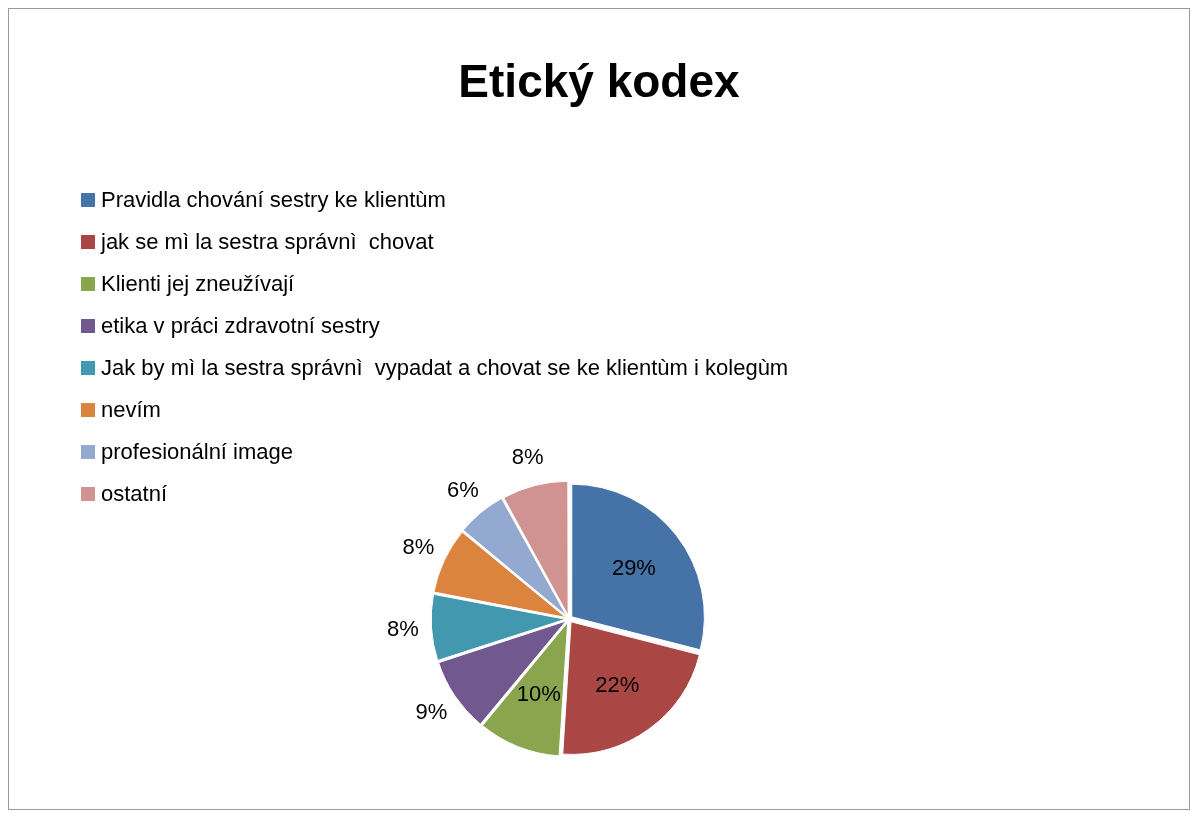 The height and width of the screenshot is (821, 1198). What do you see at coordinates (462, 489) in the screenshot?
I see `data-label: 6%` at bounding box center [462, 489].